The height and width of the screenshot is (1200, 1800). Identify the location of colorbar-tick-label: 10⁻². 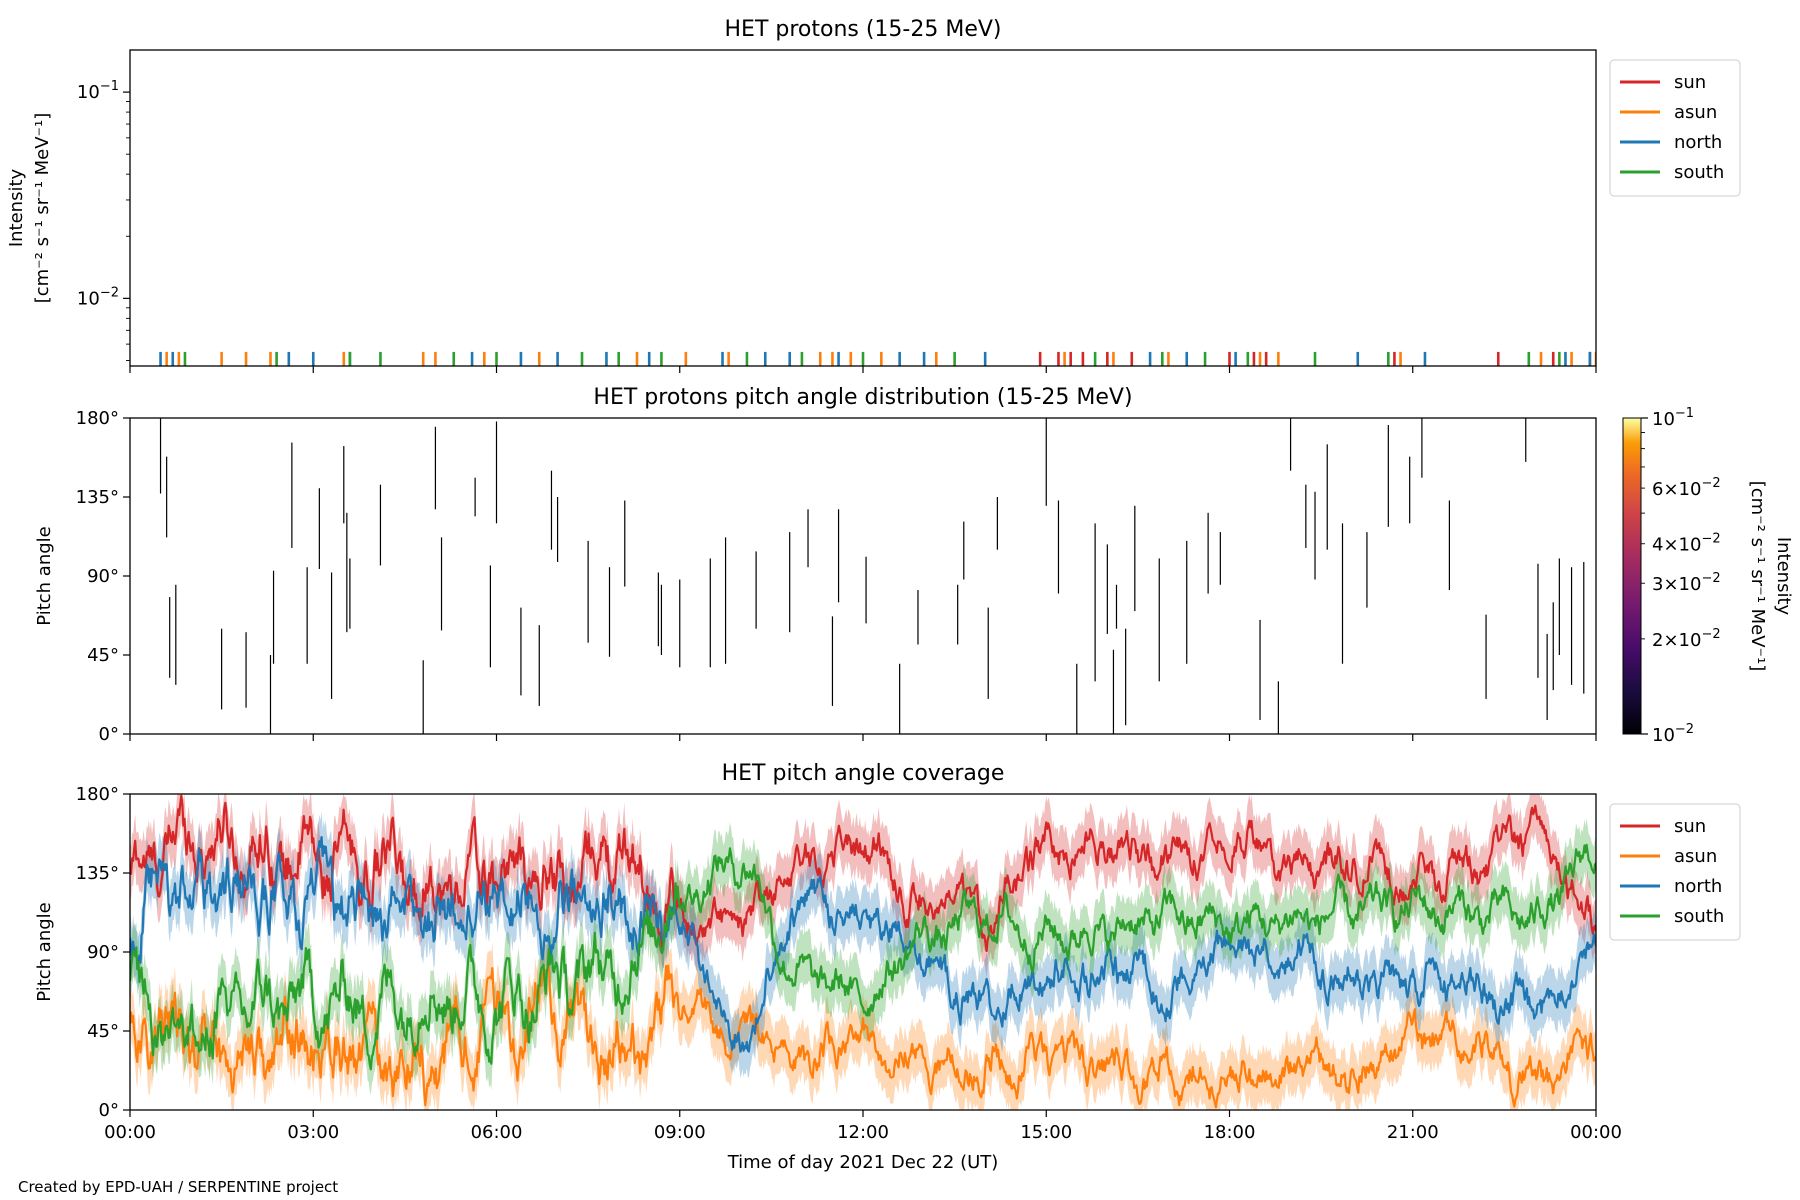
(1673, 734).